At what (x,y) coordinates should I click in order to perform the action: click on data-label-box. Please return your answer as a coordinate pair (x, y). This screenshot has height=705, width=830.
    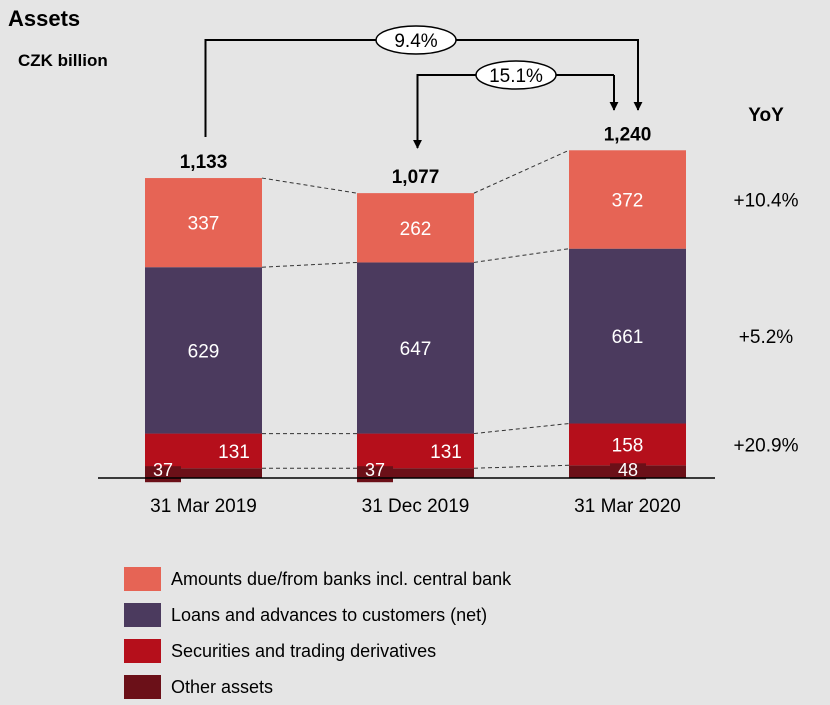
    Looking at the image, I should click on (628, 471).